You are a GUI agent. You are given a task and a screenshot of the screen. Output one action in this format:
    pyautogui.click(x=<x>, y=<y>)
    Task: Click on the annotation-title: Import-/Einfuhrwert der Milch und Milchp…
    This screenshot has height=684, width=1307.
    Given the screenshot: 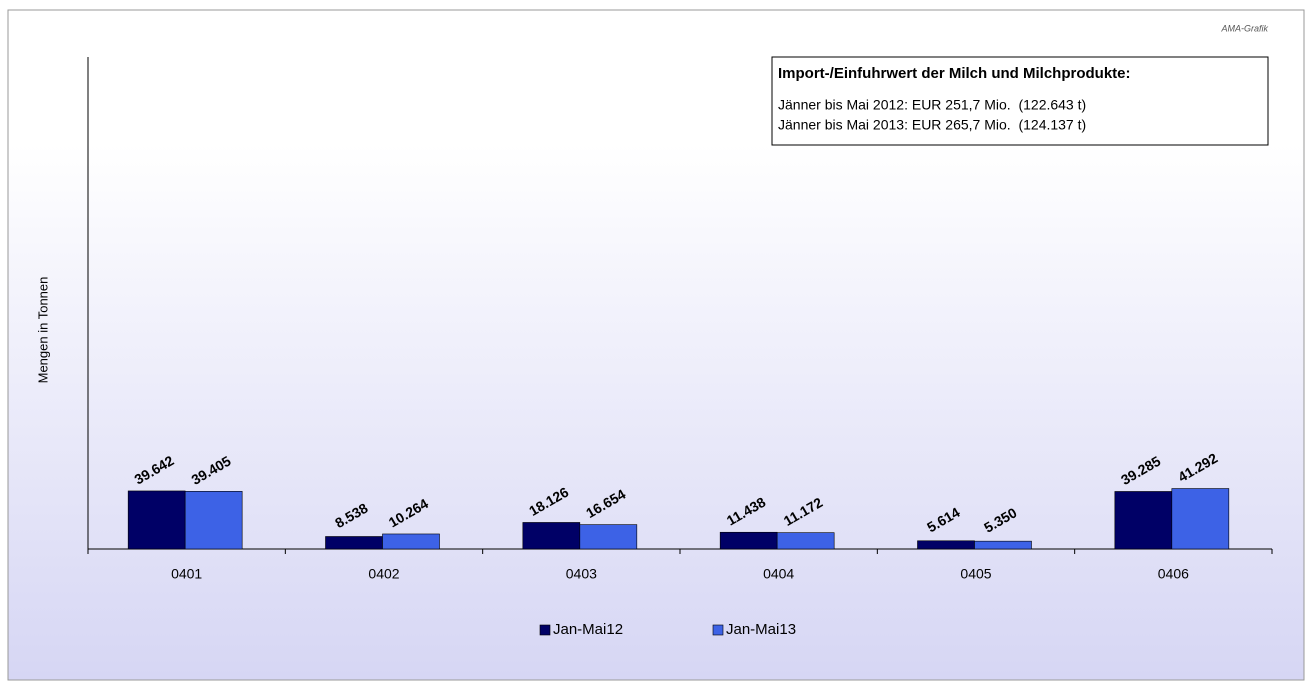 What is the action you would take?
    pyautogui.click(x=954, y=73)
    